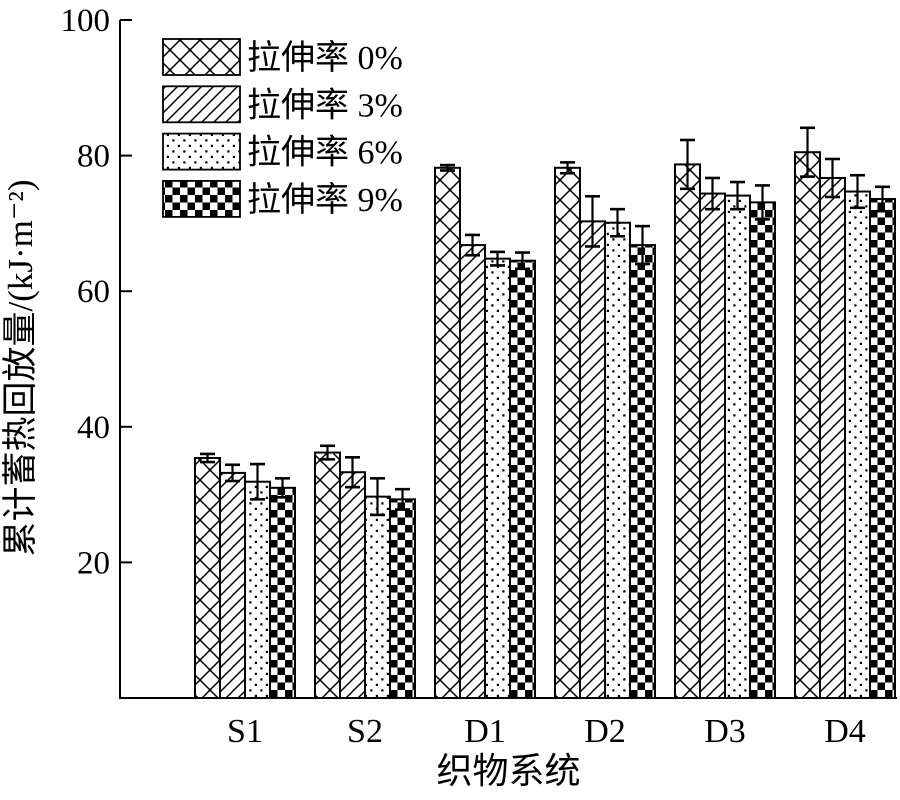 This screenshot has width=900, height=800. What do you see at coordinates (352, 585) in the screenshot?
I see `bar-S2-series1` at bounding box center [352, 585].